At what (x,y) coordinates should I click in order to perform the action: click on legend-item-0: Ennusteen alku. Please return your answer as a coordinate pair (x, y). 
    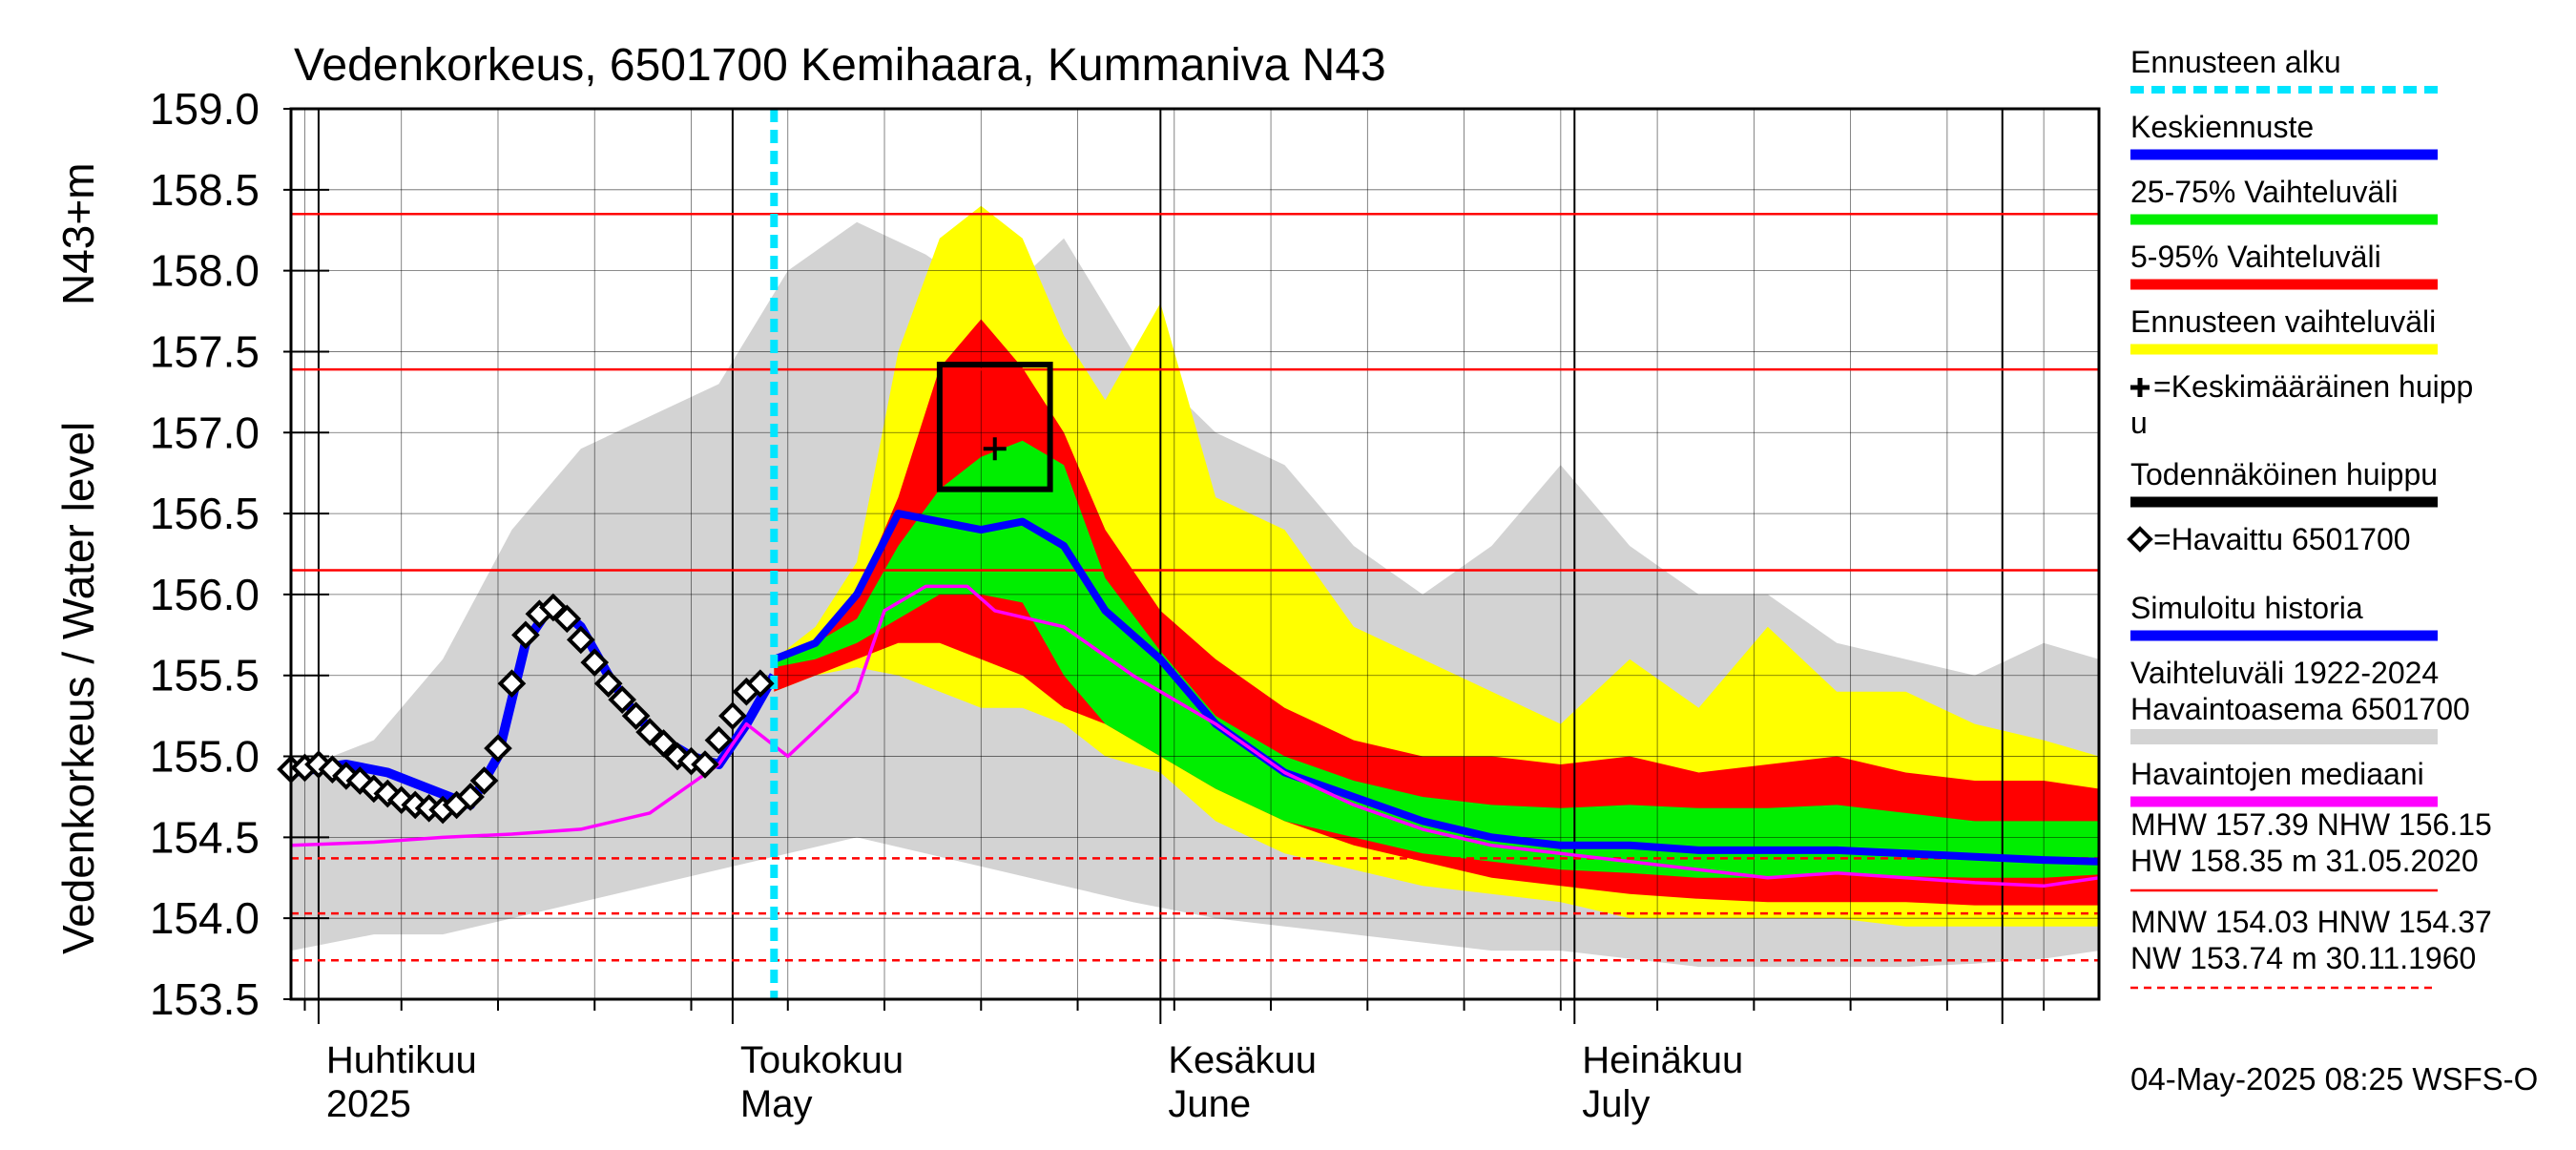
    Looking at the image, I should click on (2284, 69).